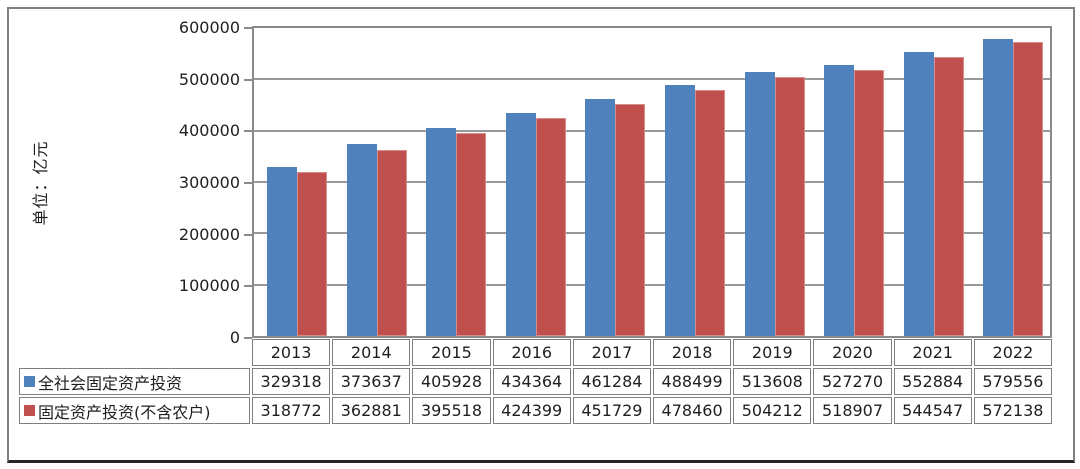 Image resolution: width=1080 pixels, height=469 pixels. What do you see at coordinates (918, 194) in the screenshot?
I see `bar-total-2021` at bounding box center [918, 194].